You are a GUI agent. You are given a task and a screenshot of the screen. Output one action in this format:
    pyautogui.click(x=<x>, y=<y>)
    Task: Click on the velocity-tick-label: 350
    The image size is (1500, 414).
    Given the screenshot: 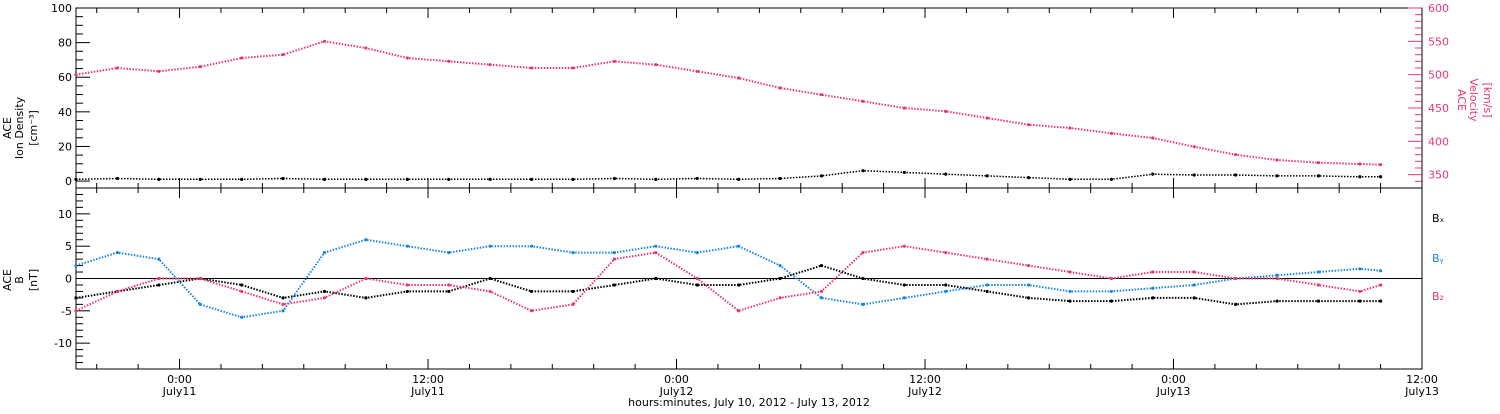 What is the action you would take?
    pyautogui.click(x=1438, y=175)
    